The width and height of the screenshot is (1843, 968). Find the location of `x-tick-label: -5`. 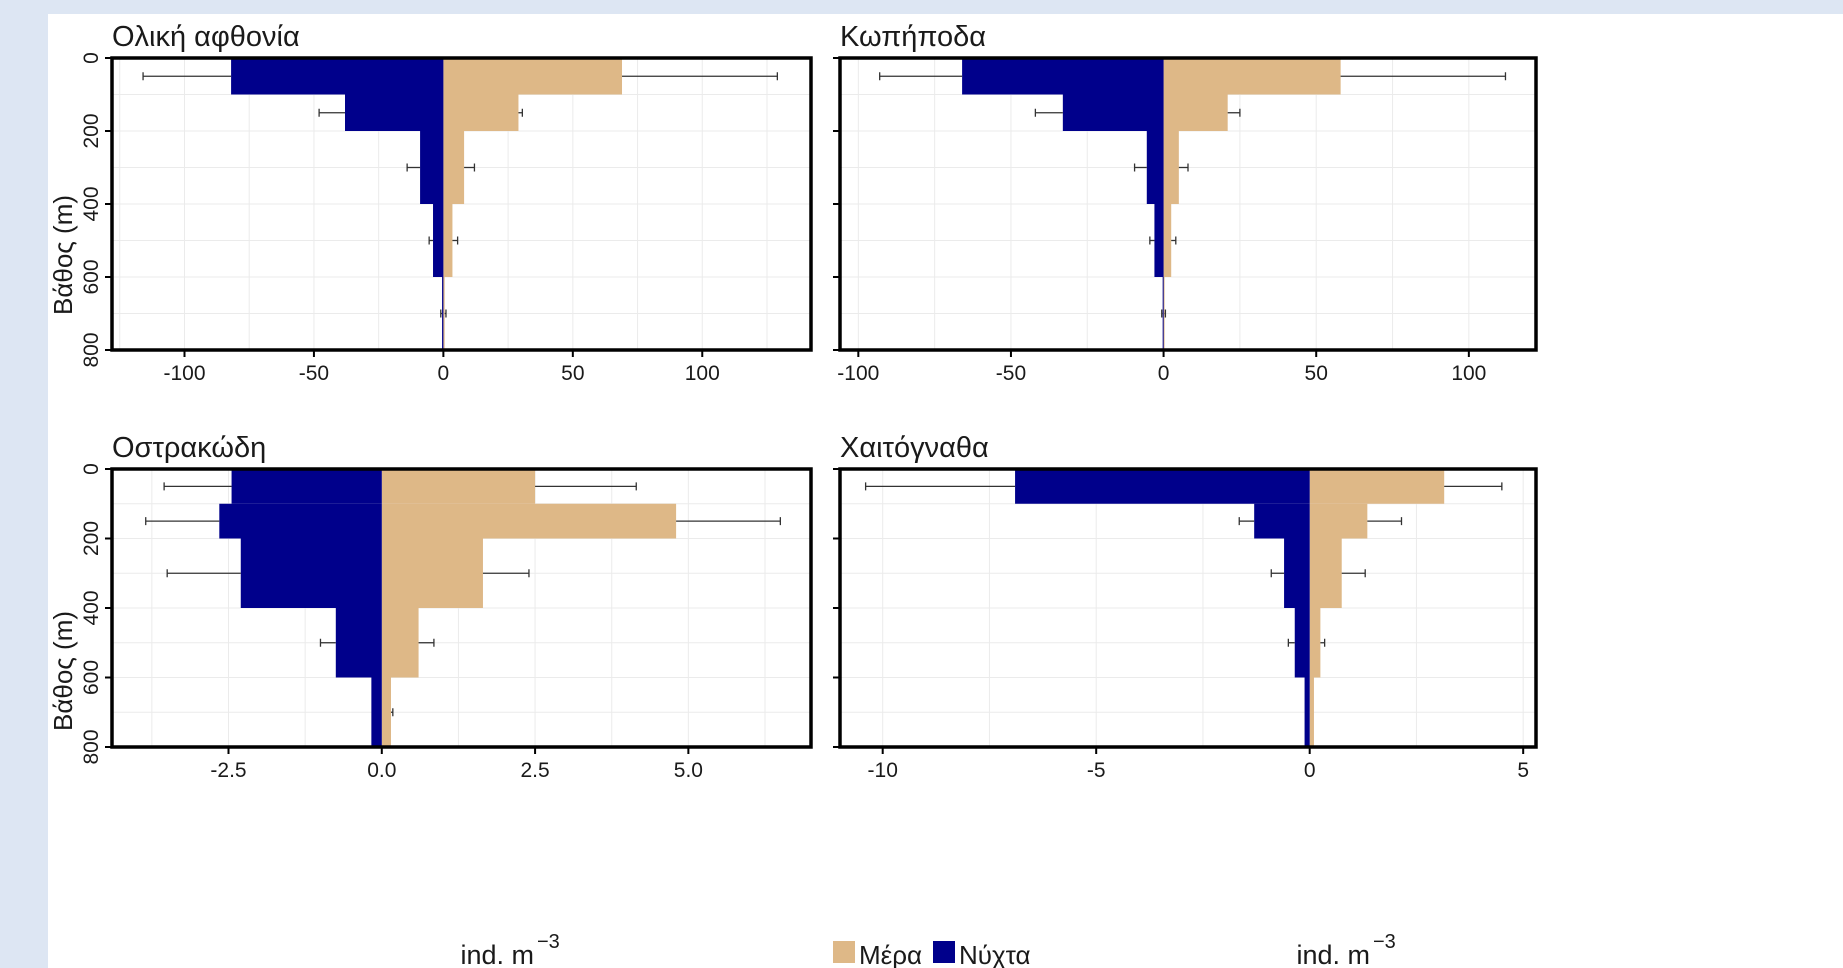

x-tick-label: -5 is located at coordinates (1096, 770).